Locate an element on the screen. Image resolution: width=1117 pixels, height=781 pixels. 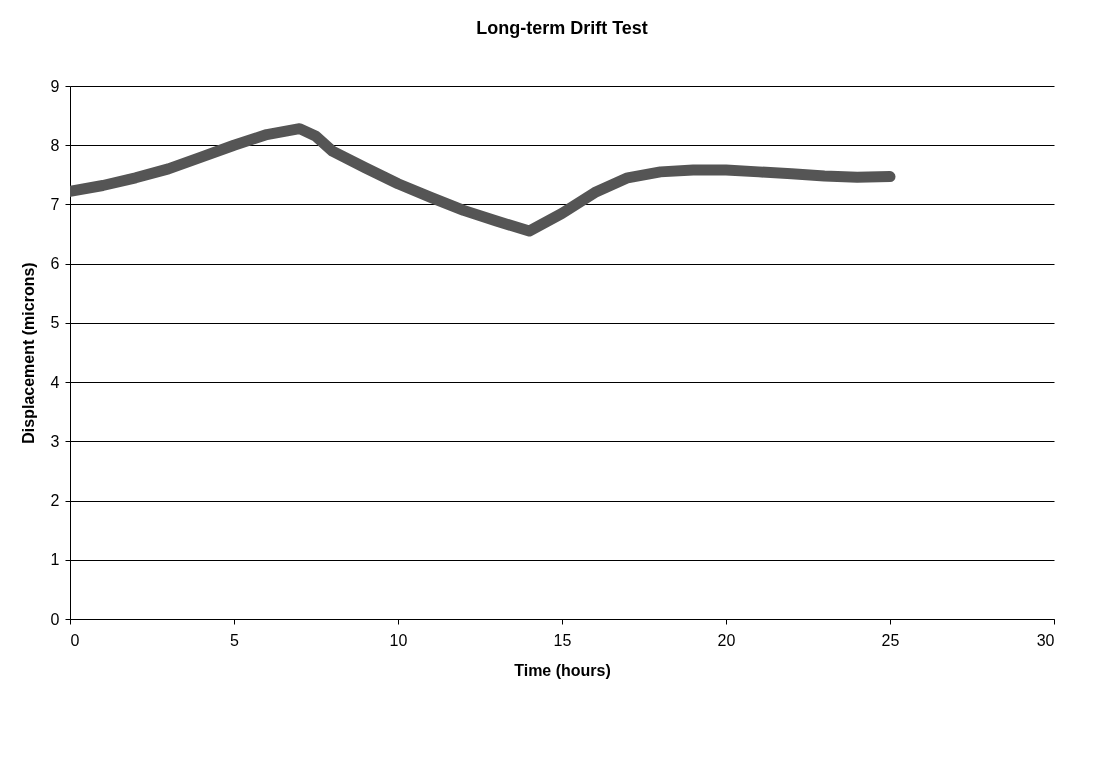
y-tick-label: 7 is located at coordinates (55, 204).